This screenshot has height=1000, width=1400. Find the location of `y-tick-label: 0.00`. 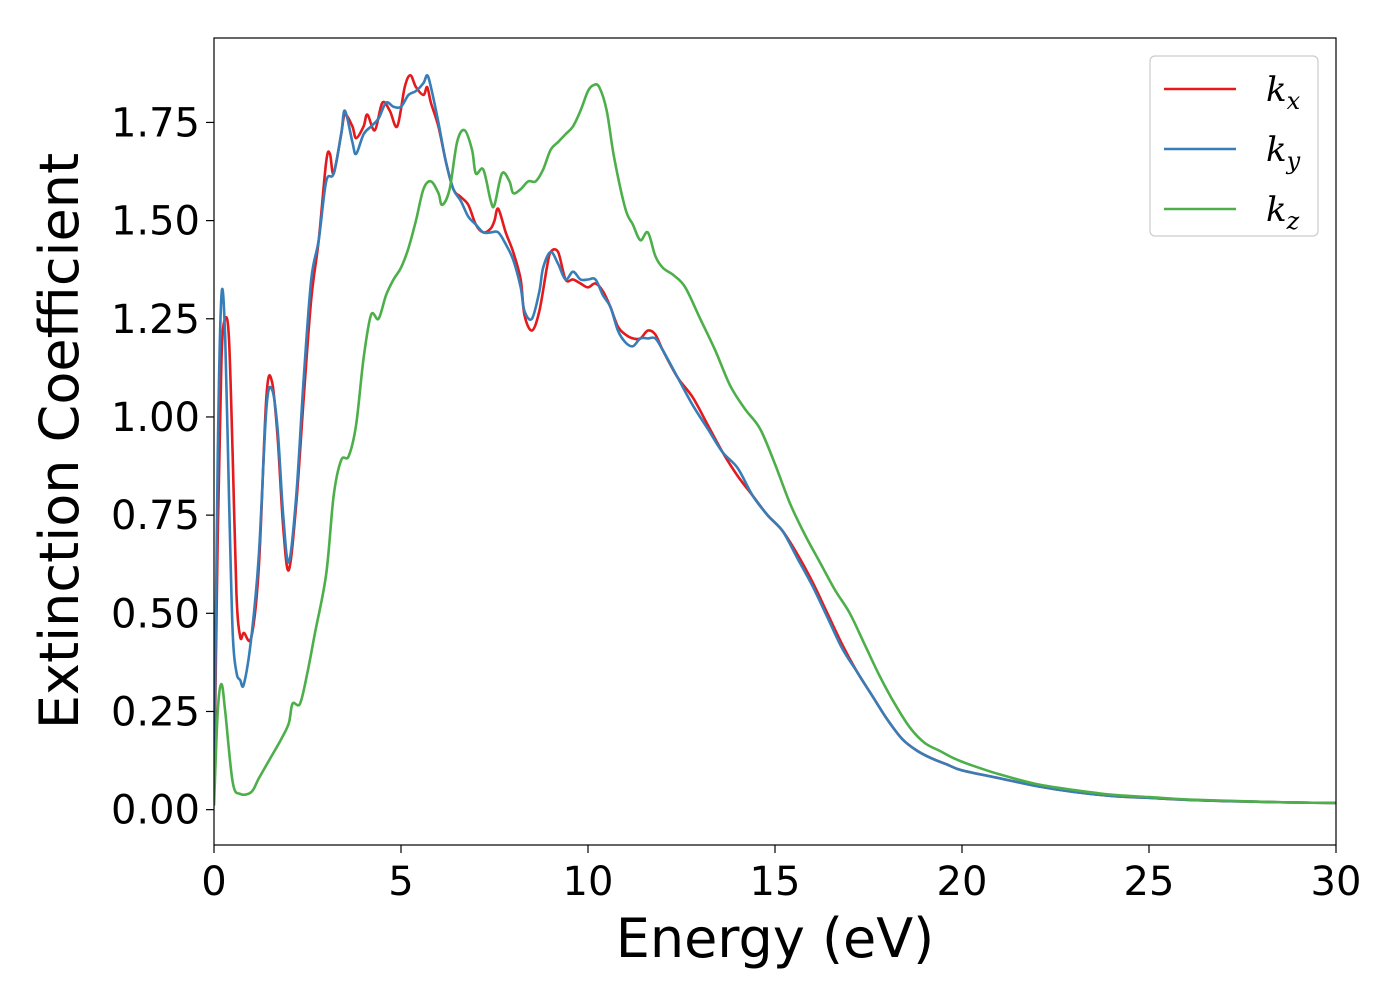

y-tick-label: 0.00 is located at coordinates (155, 811).